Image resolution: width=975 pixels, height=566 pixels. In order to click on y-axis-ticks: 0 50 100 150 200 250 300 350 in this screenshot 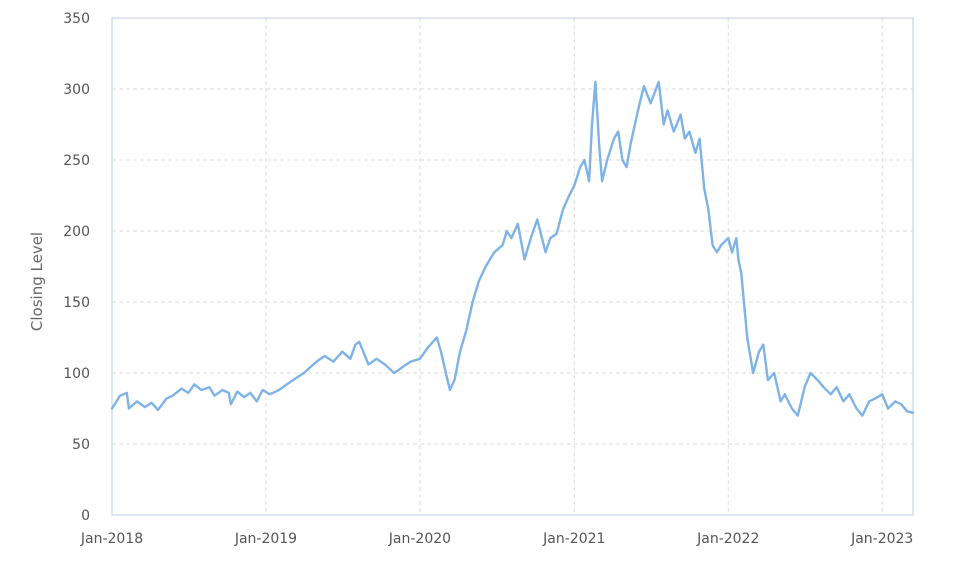, I will do `click(76, 267)`.